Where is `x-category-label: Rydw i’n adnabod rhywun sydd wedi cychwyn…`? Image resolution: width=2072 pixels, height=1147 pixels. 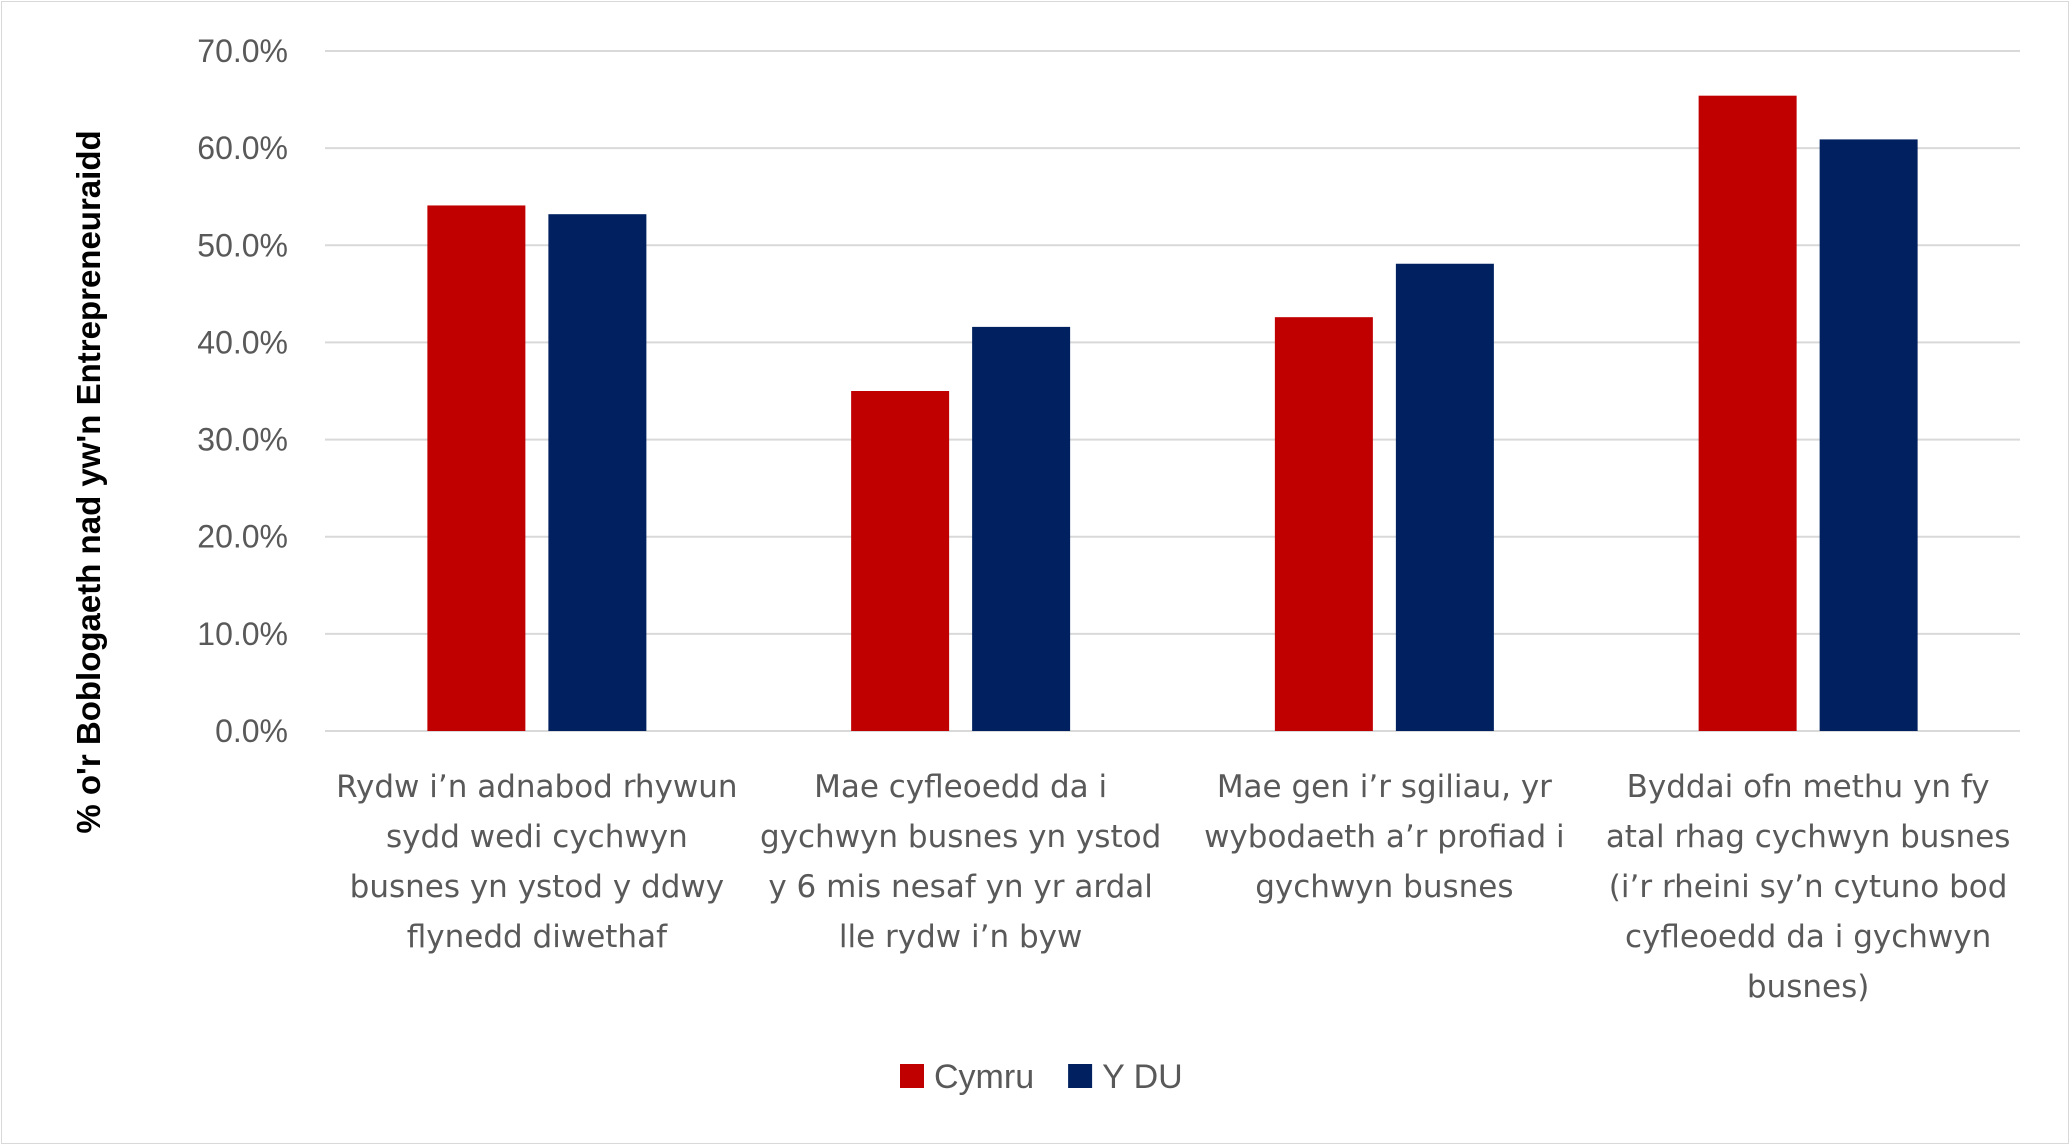
x-category-label: Rydw i’n adnabod rhywun sydd wedi cychwyn… is located at coordinates (536, 862).